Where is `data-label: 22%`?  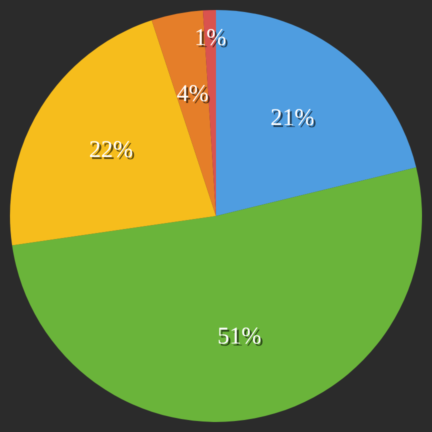
data-label: 22% is located at coordinates (112, 152).